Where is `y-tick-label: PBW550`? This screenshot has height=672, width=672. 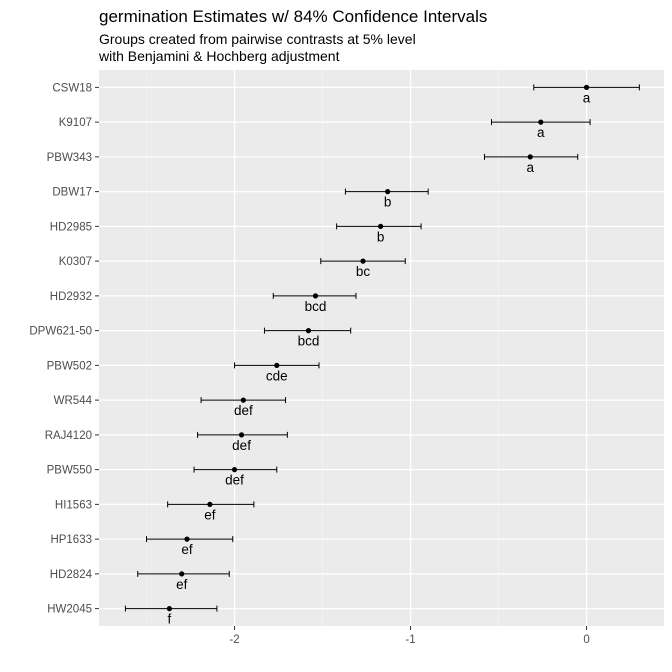 y-tick-label: PBW550 is located at coordinates (69, 471).